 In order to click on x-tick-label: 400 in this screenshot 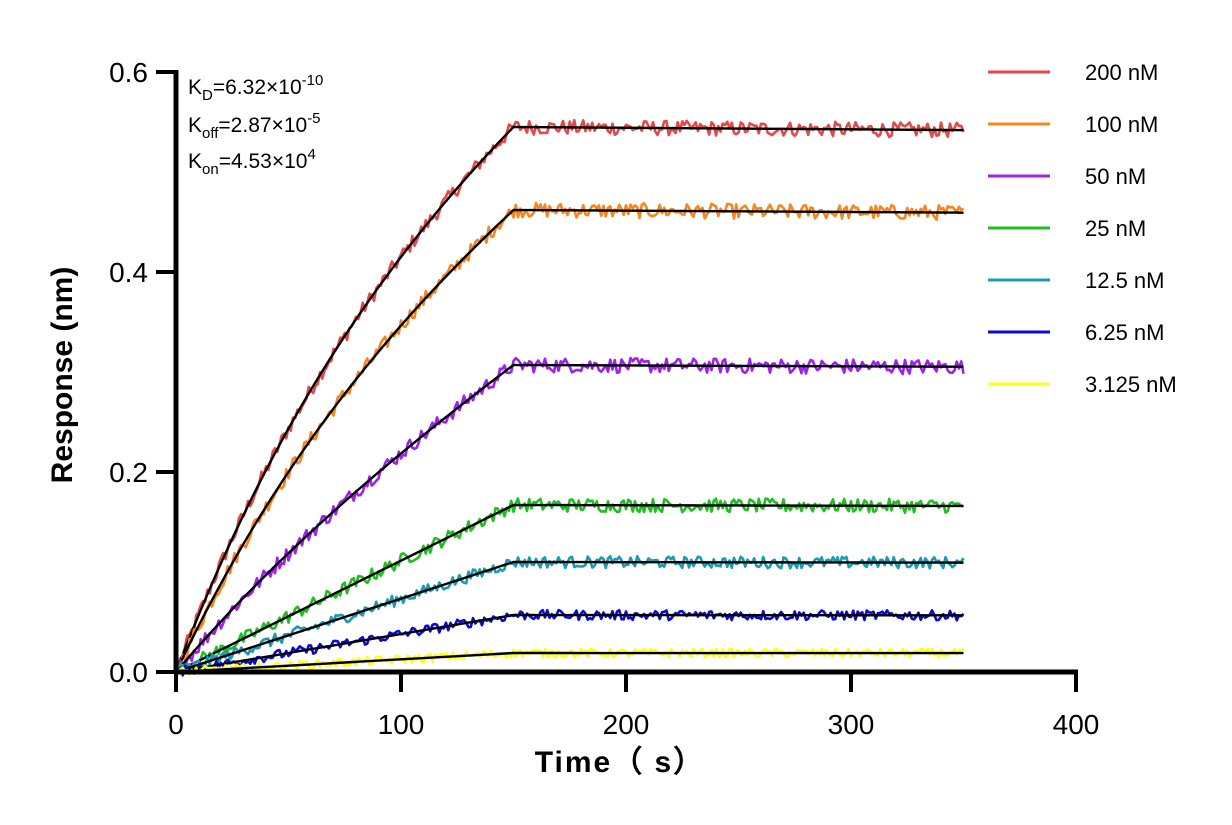, I will do `click(1076, 724)`.